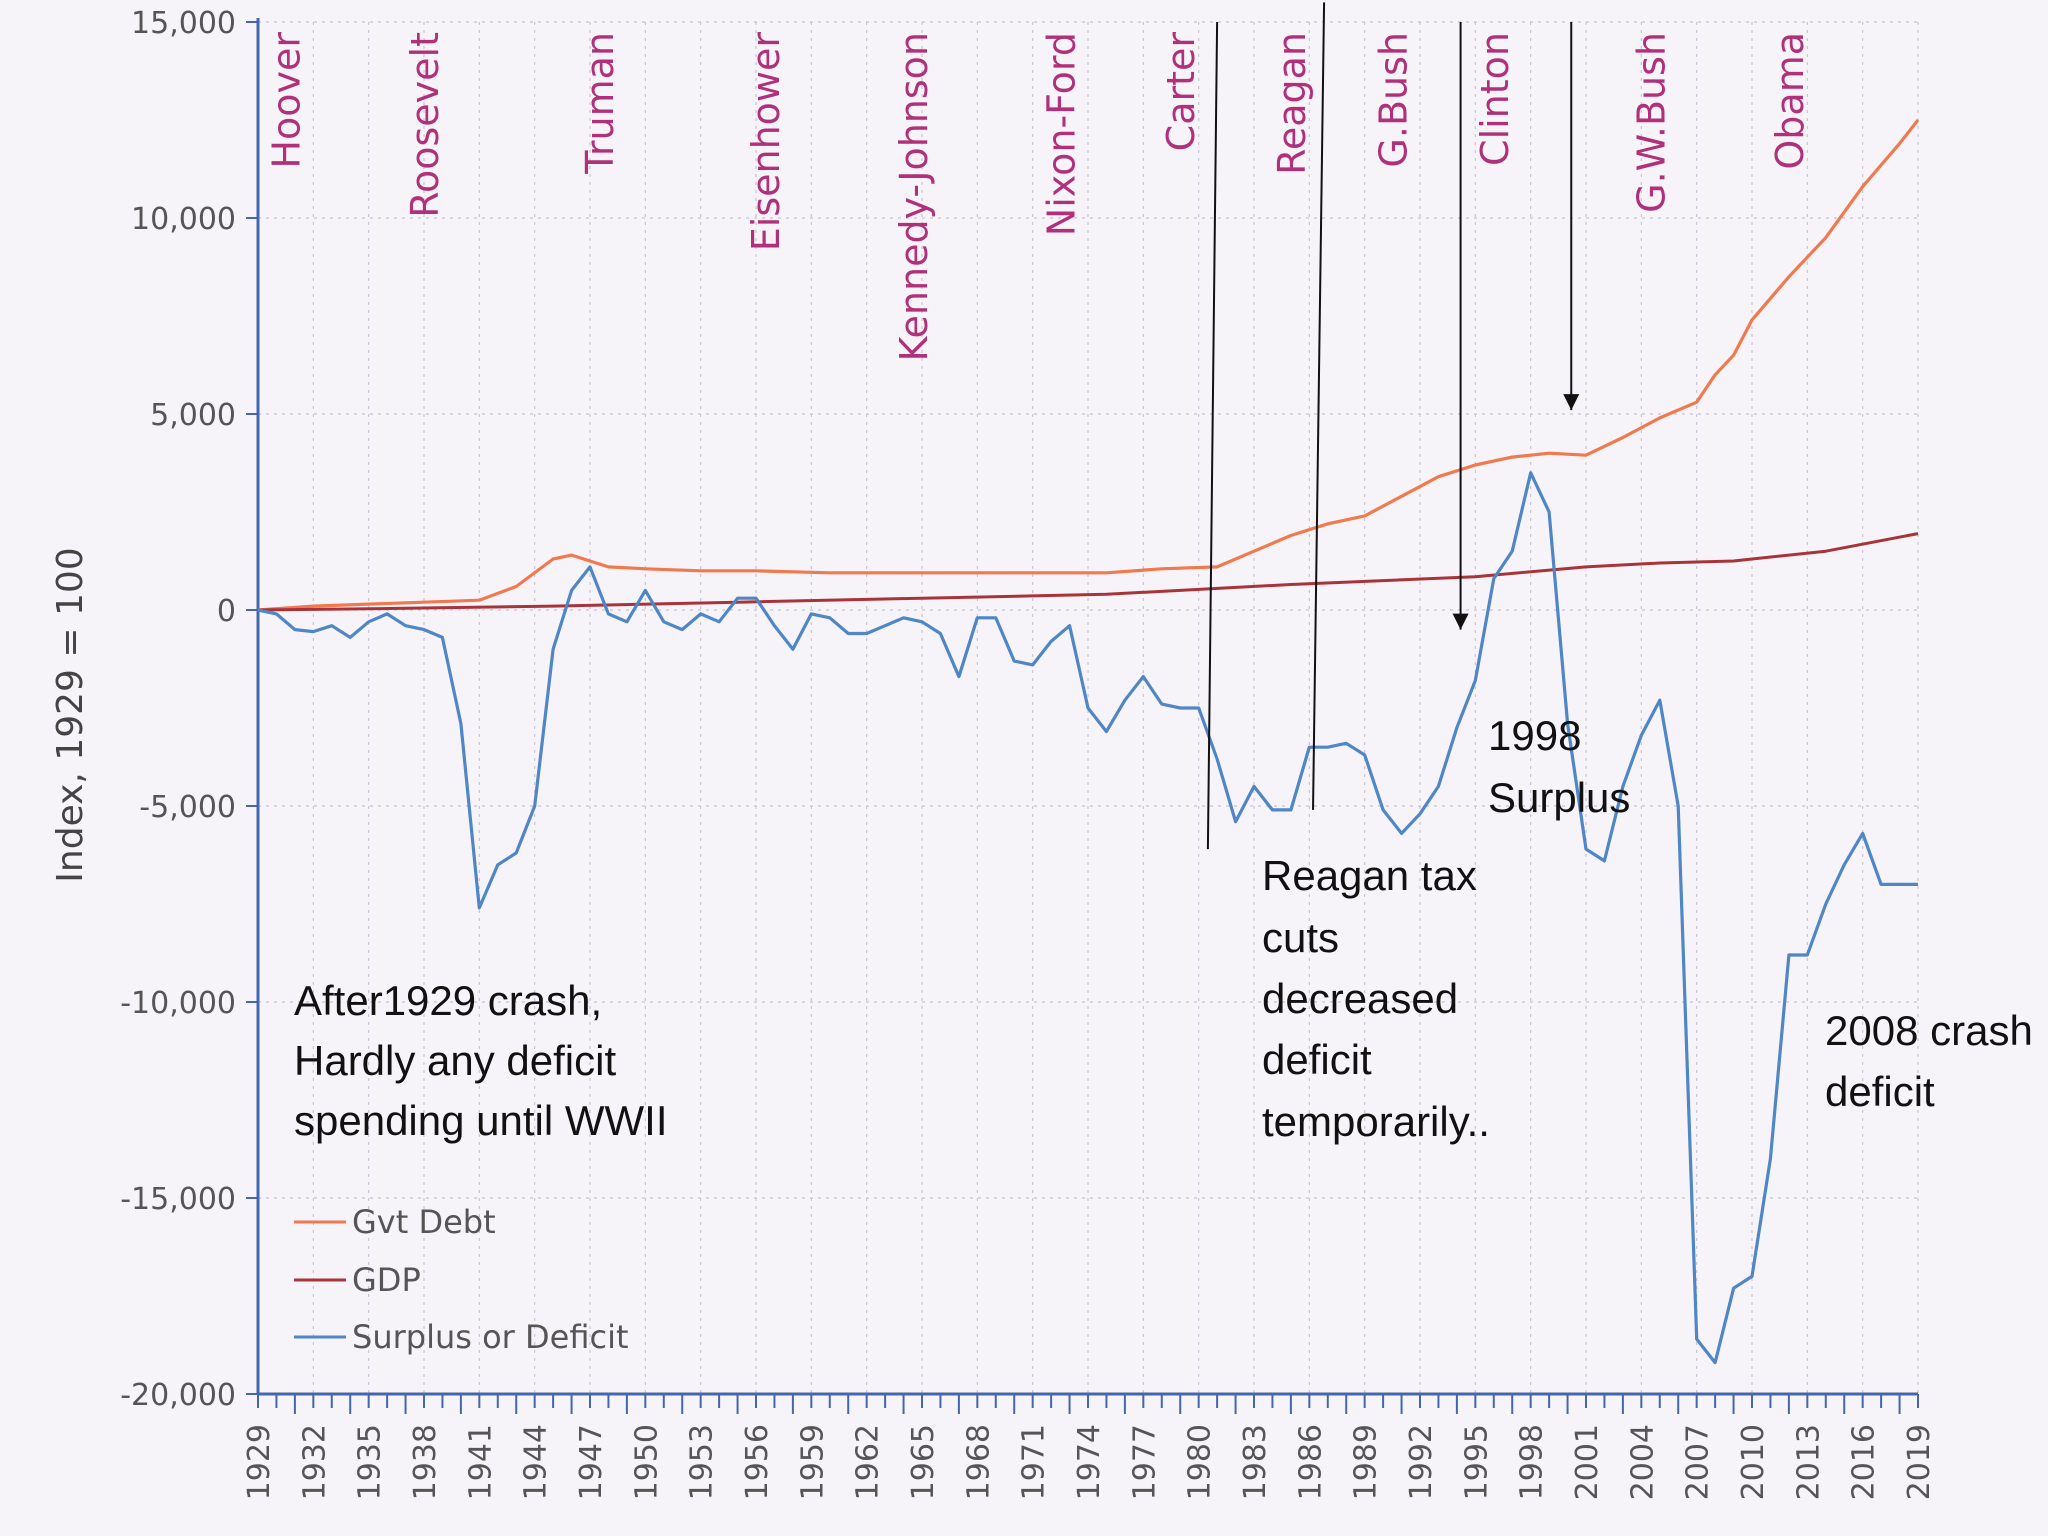 This screenshot has height=1536, width=2048. Describe the element at coordinates (1088, 572) in the screenshot. I see `series-line-gdp` at that location.